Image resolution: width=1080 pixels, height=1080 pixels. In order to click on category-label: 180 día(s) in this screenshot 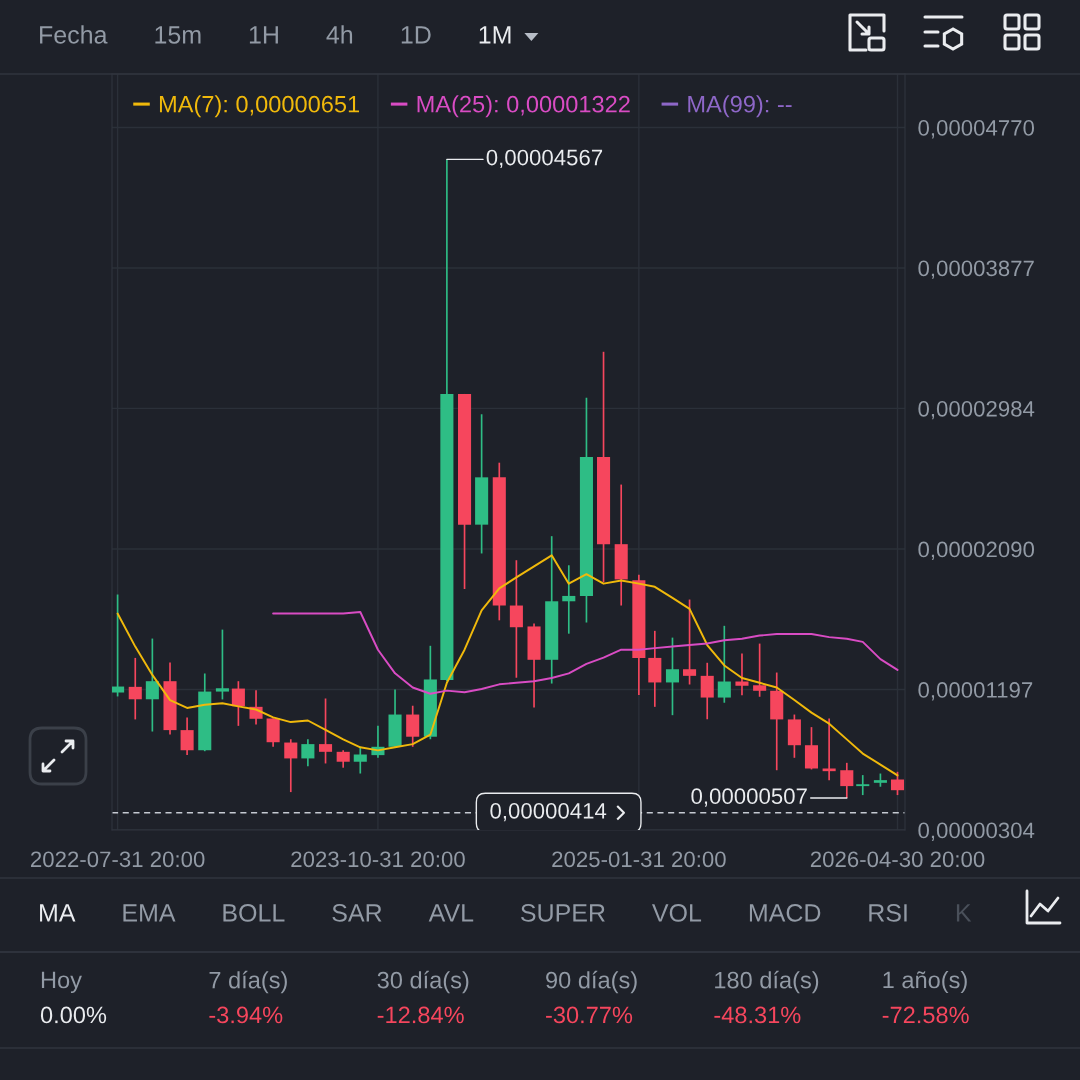, I will do `click(767, 982)`.